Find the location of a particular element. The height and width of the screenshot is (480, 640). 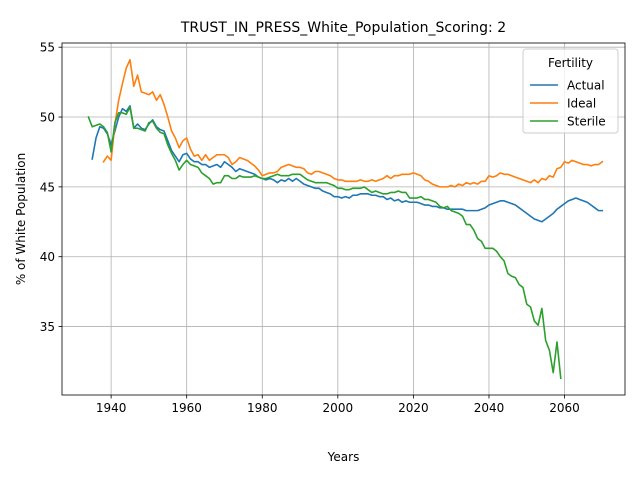

x-tick-label: 2000 is located at coordinates (338, 408).